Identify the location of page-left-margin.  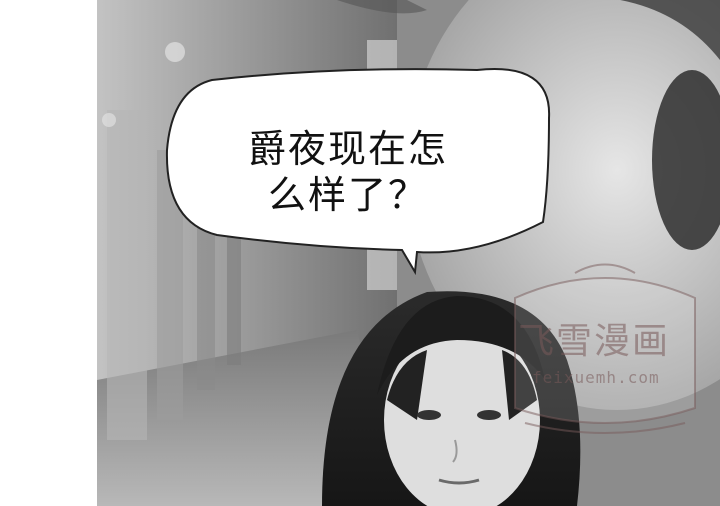
(48, 253).